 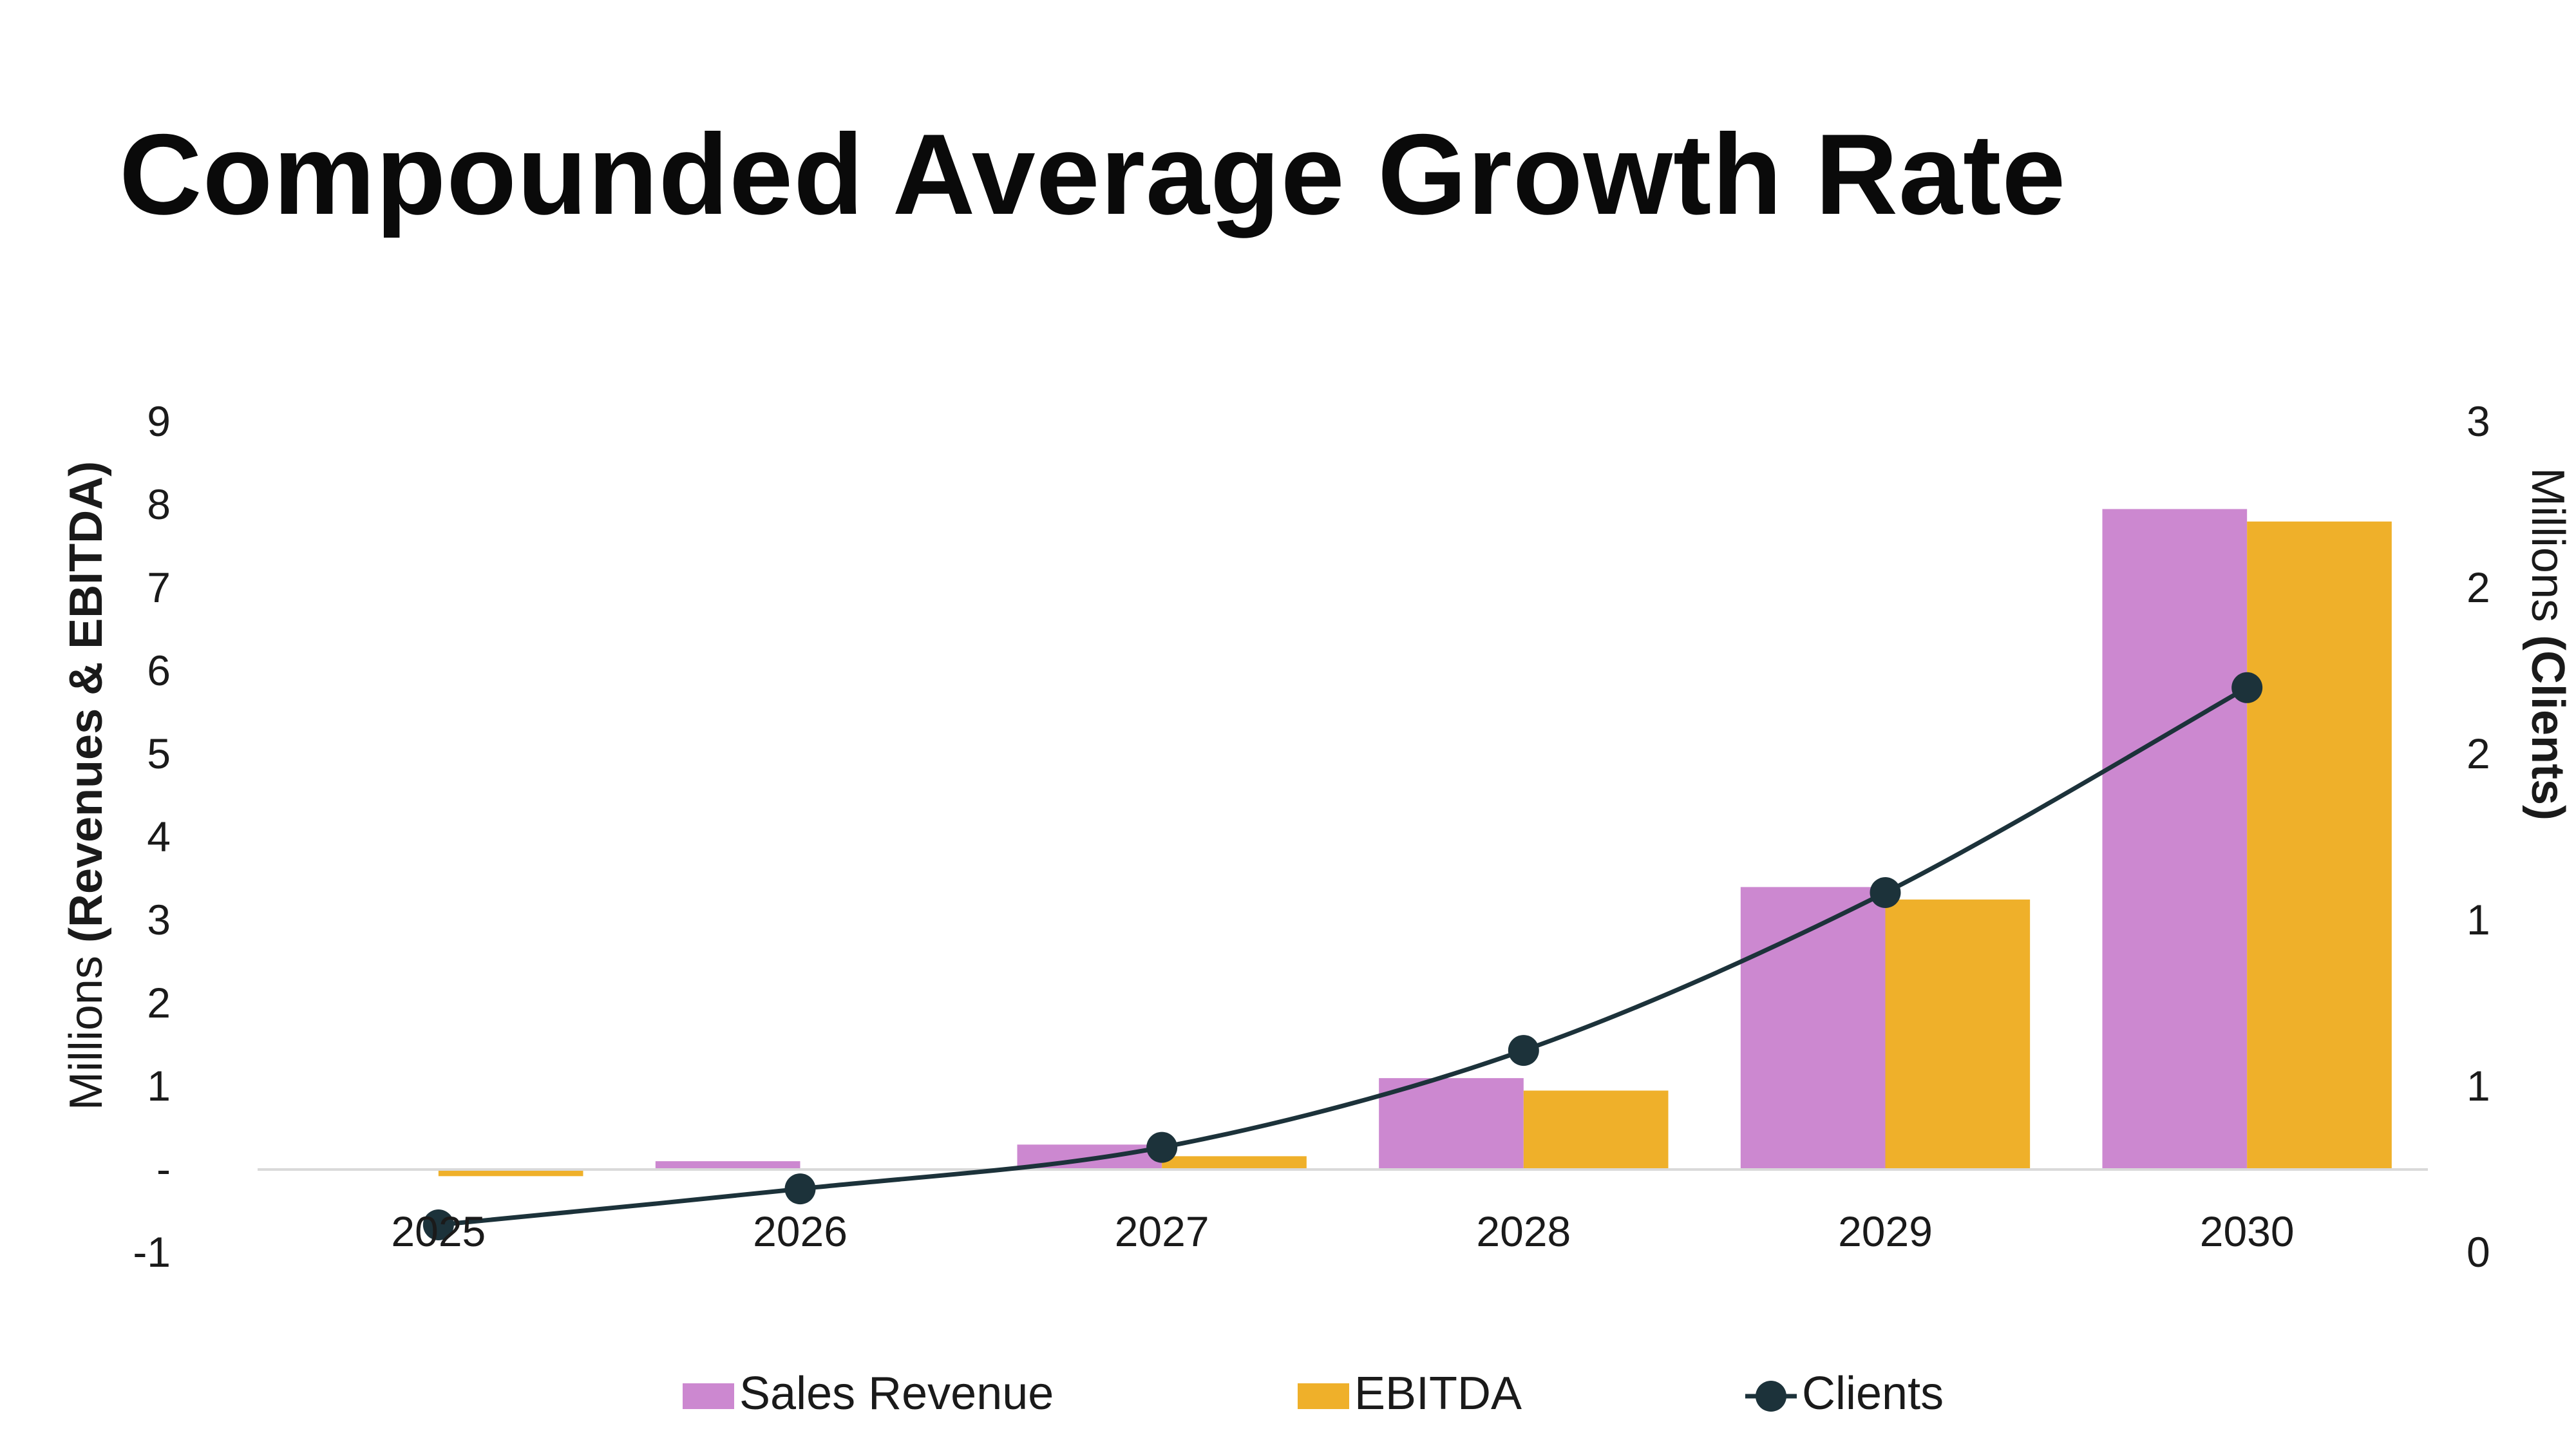 What do you see at coordinates (2175, 840) in the screenshot?
I see `sales-revenue-bar-2030` at bounding box center [2175, 840].